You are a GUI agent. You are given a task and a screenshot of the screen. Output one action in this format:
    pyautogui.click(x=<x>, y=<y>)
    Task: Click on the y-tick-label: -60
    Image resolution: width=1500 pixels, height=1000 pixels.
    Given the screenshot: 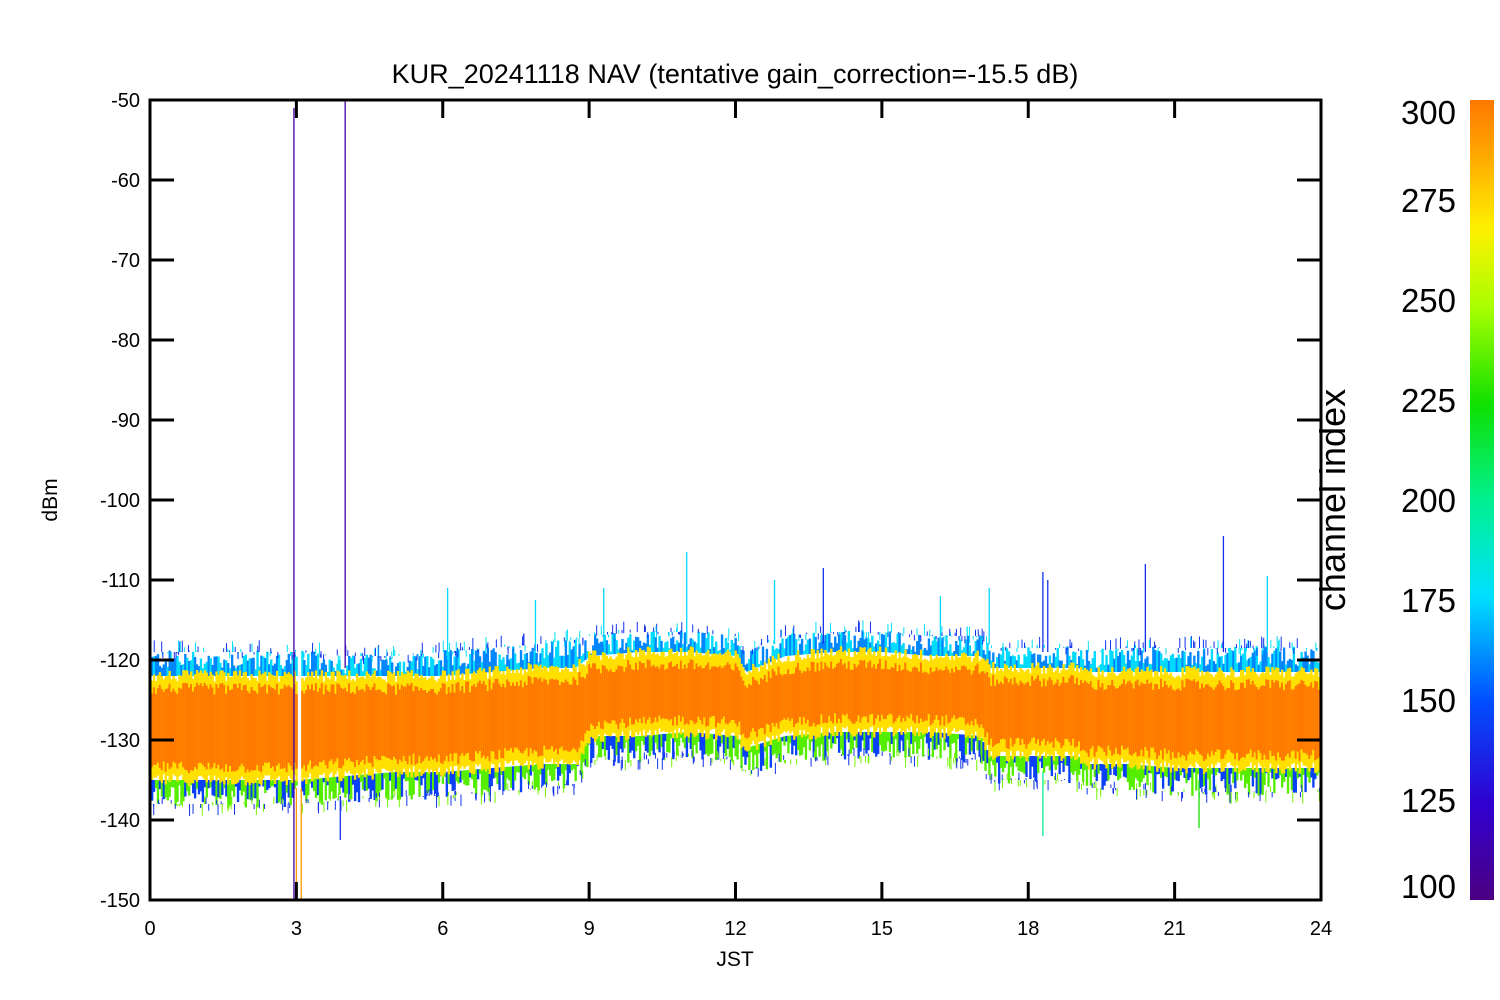 What is the action you would take?
    pyautogui.click(x=125, y=181)
    